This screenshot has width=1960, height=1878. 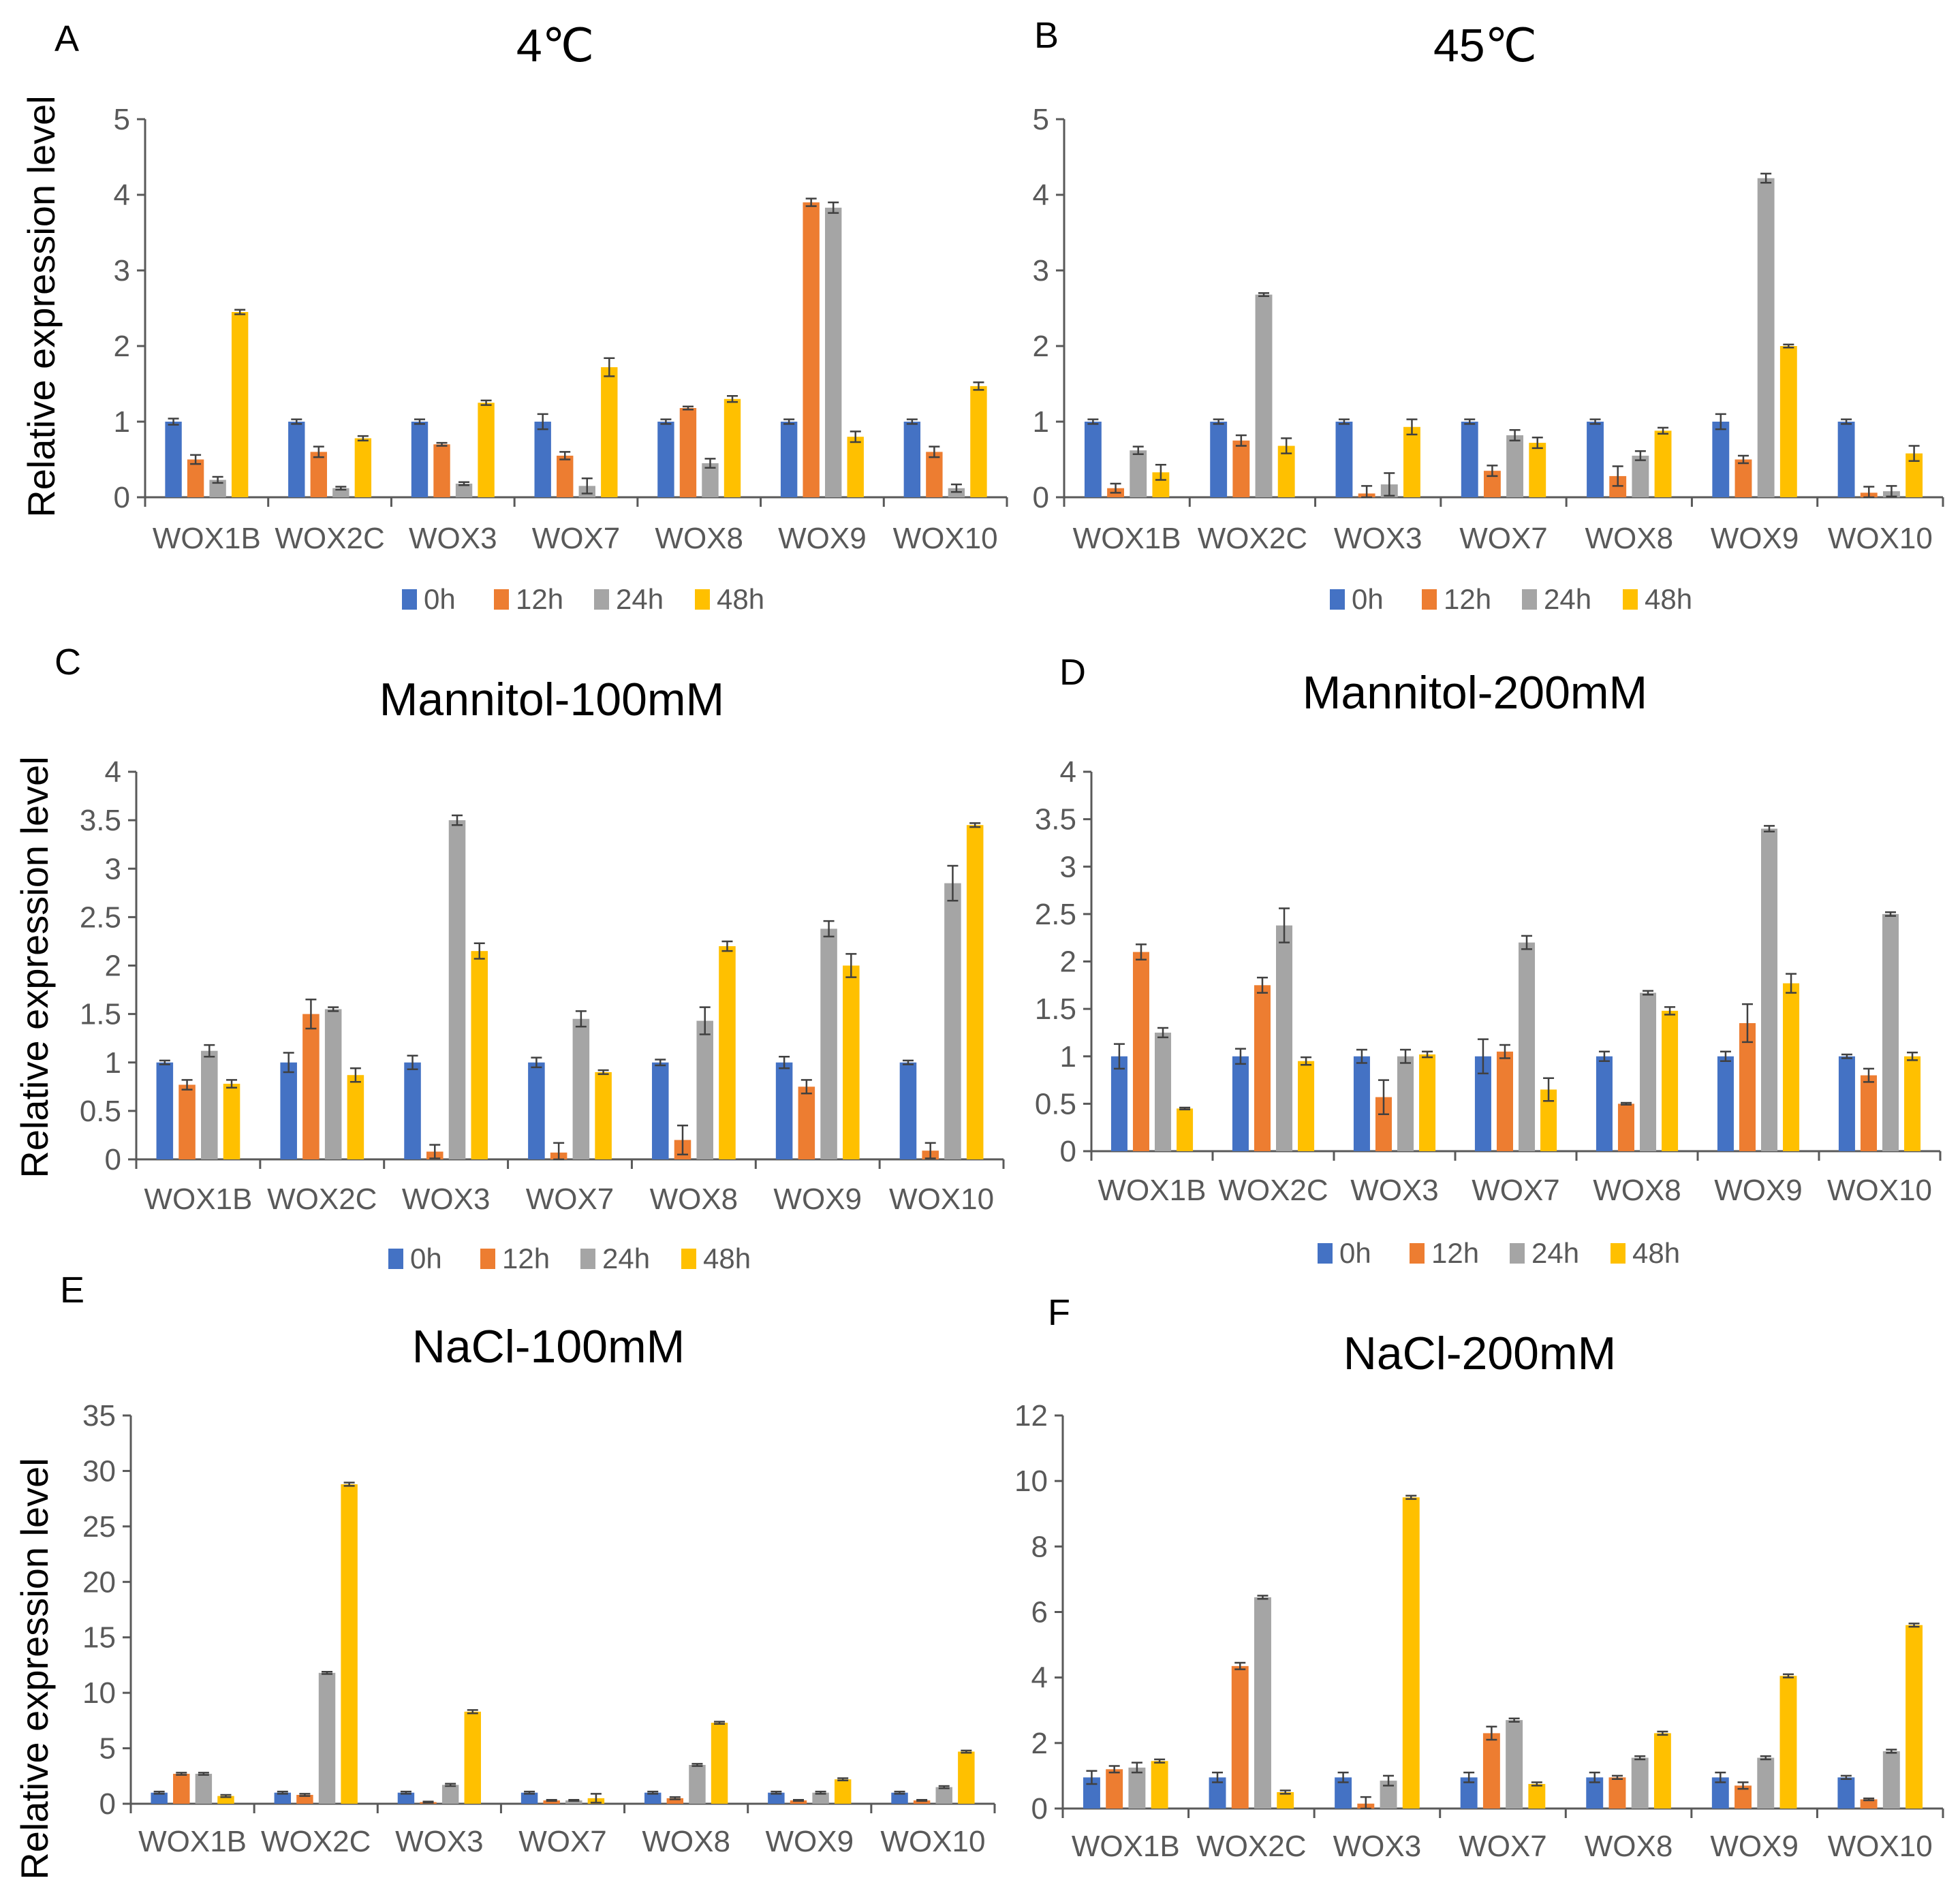 What do you see at coordinates (1325, 1254) in the screenshot?
I see `panel-d-legend-swatch-0h` at bounding box center [1325, 1254].